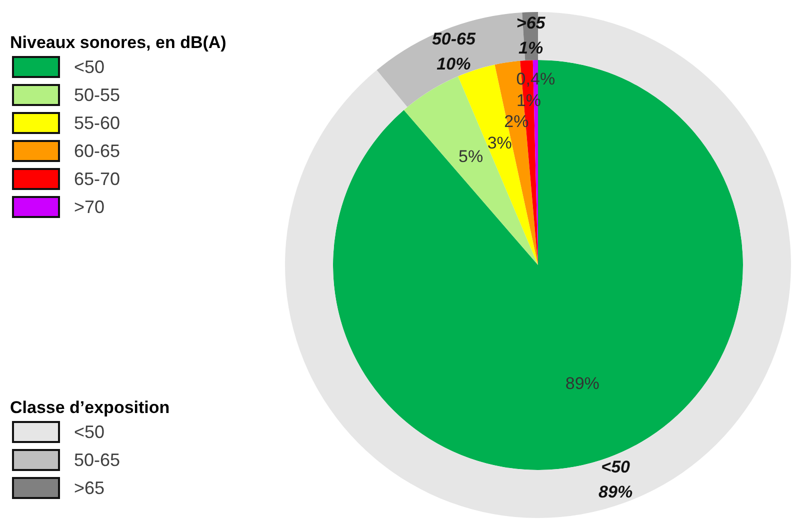 The width and height of the screenshot is (792, 520). I want to click on legend-label: 55-60, so click(97, 123).